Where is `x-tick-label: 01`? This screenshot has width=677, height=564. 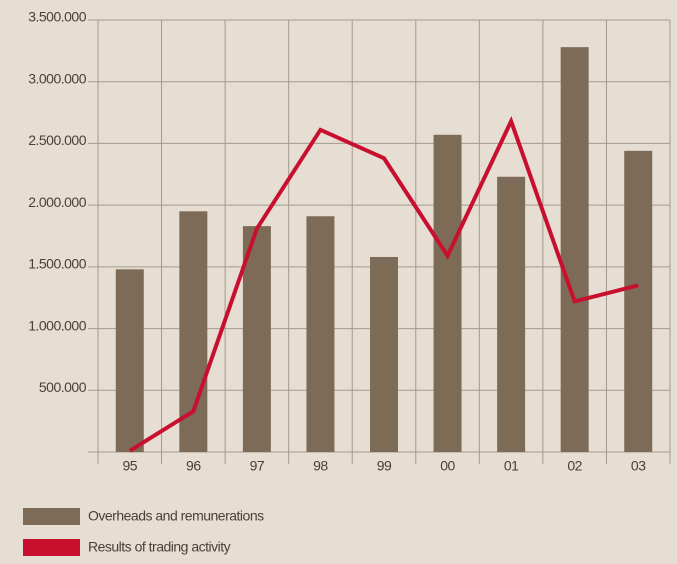 x-tick-label: 01 is located at coordinates (511, 466).